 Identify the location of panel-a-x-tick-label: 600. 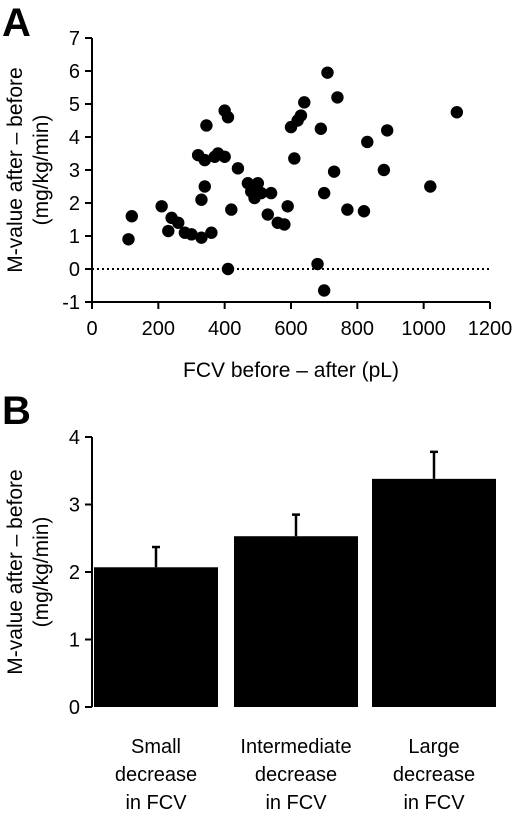
(290, 329).